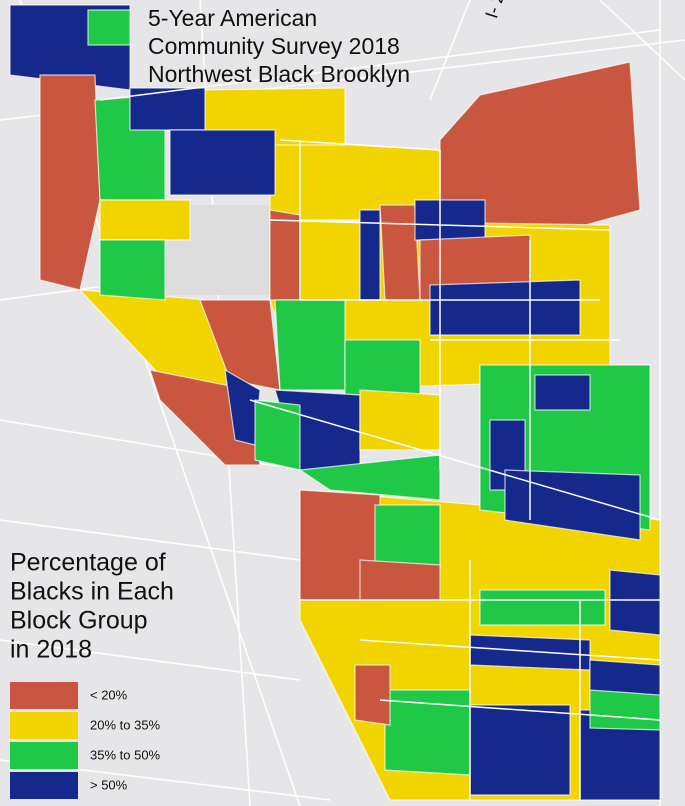  What do you see at coordinates (109, 694) in the screenshot?
I see `legend-label: < 20%` at bounding box center [109, 694].